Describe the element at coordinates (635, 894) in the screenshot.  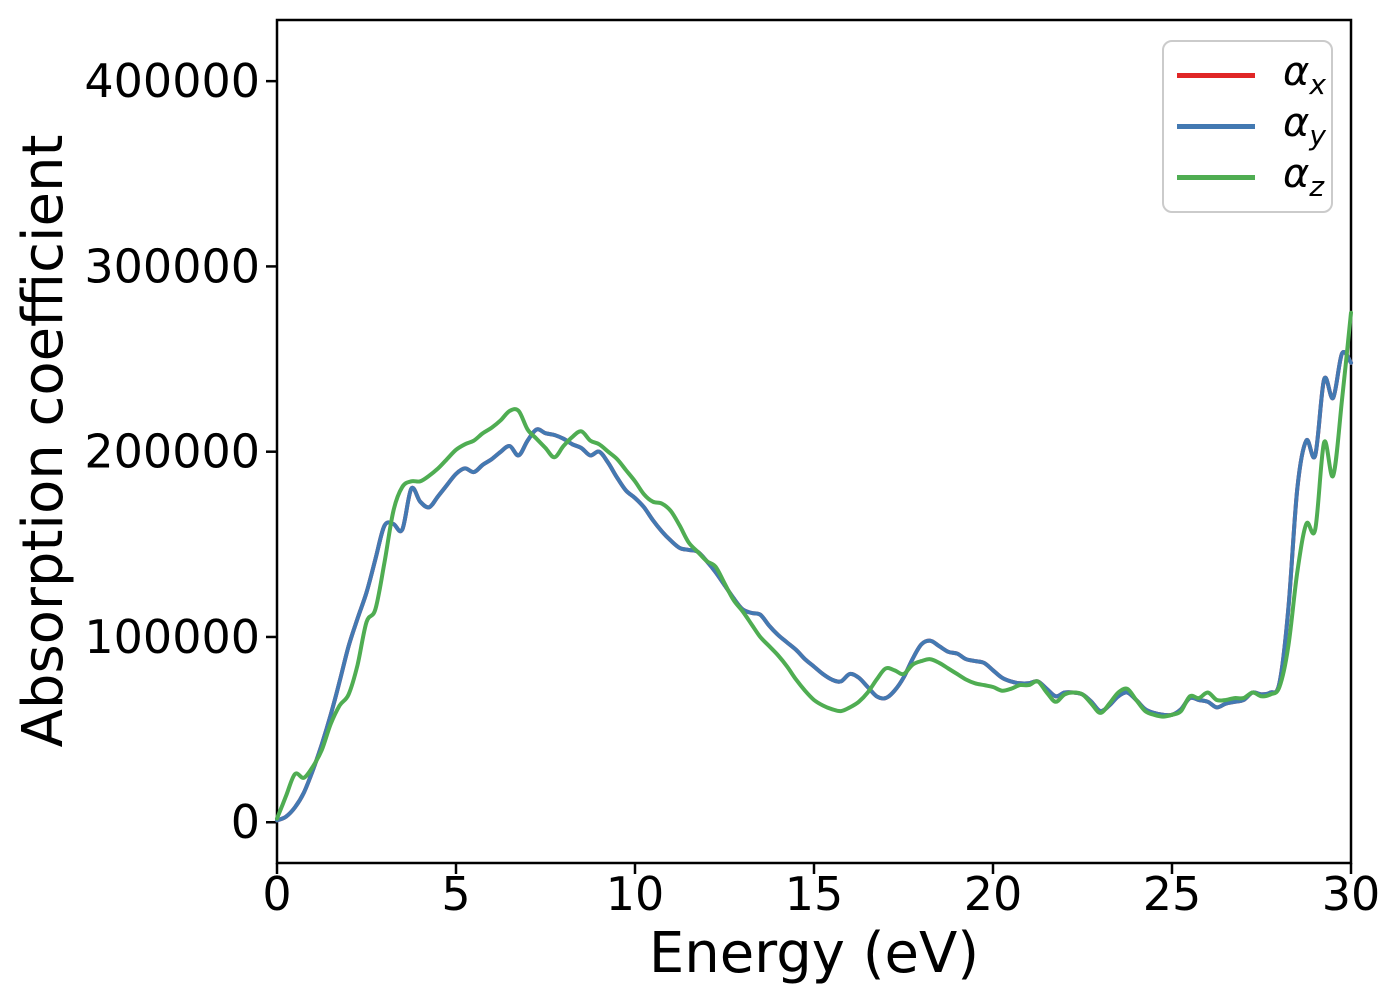
I see `x-tick-label: 10` at that location.